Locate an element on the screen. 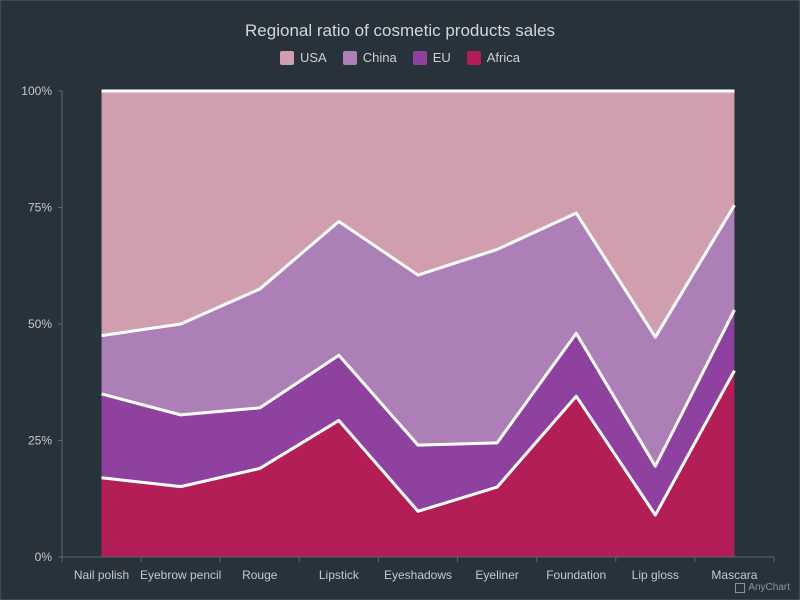 Image resolution: width=800 pixels, height=600 pixels. legend-item-africa: Africa is located at coordinates (493, 57).